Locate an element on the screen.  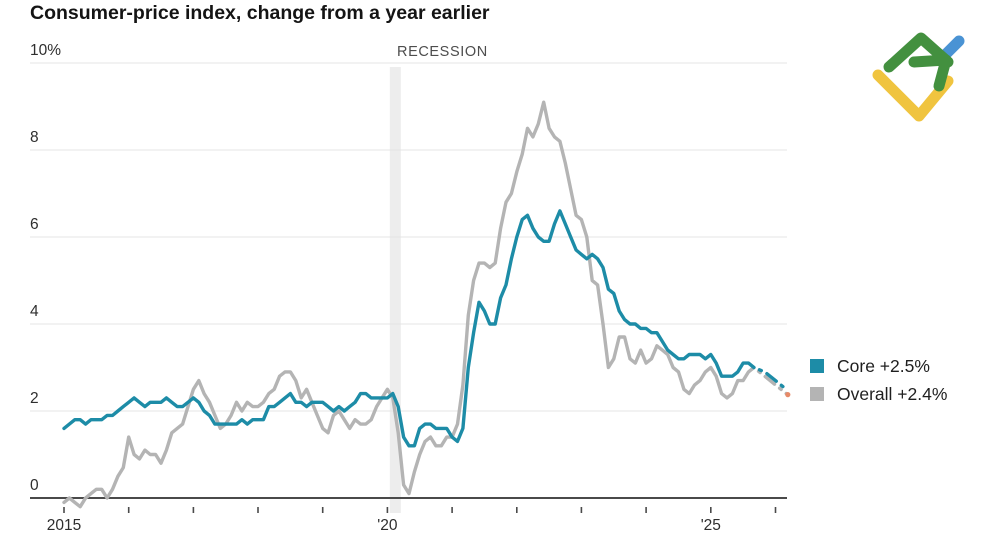
overall-series-swatch is located at coordinates (817, 394).